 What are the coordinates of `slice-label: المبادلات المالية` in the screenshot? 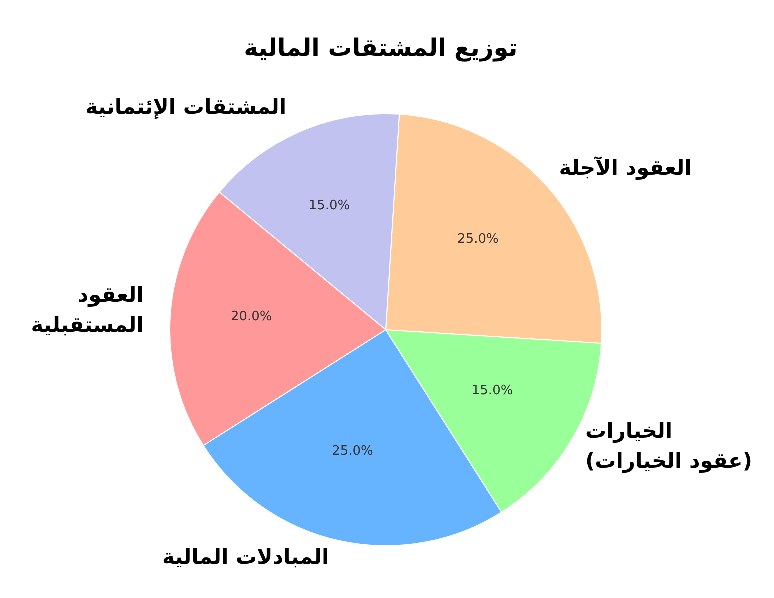 It's located at (246, 556).